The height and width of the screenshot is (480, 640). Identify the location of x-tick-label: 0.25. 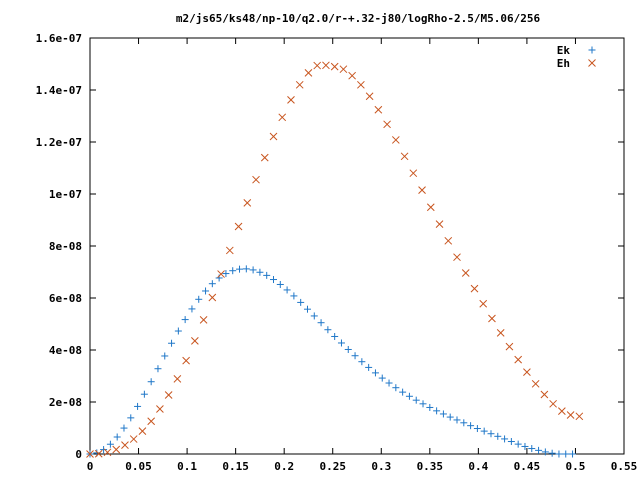
(332, 466).